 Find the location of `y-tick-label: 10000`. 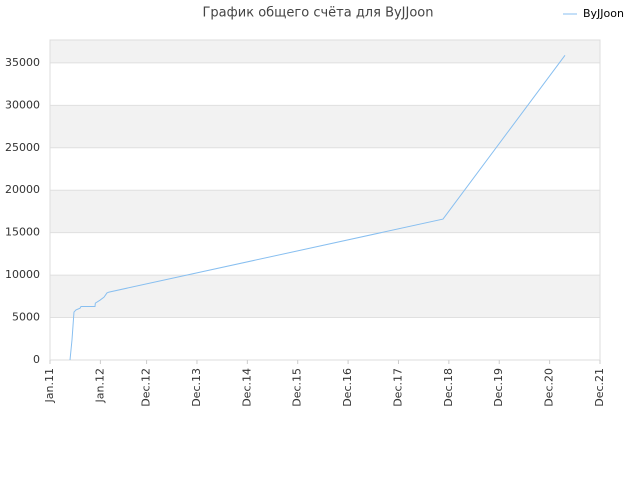

y-tick-label: 10000 is located at coordinates (22, 274).